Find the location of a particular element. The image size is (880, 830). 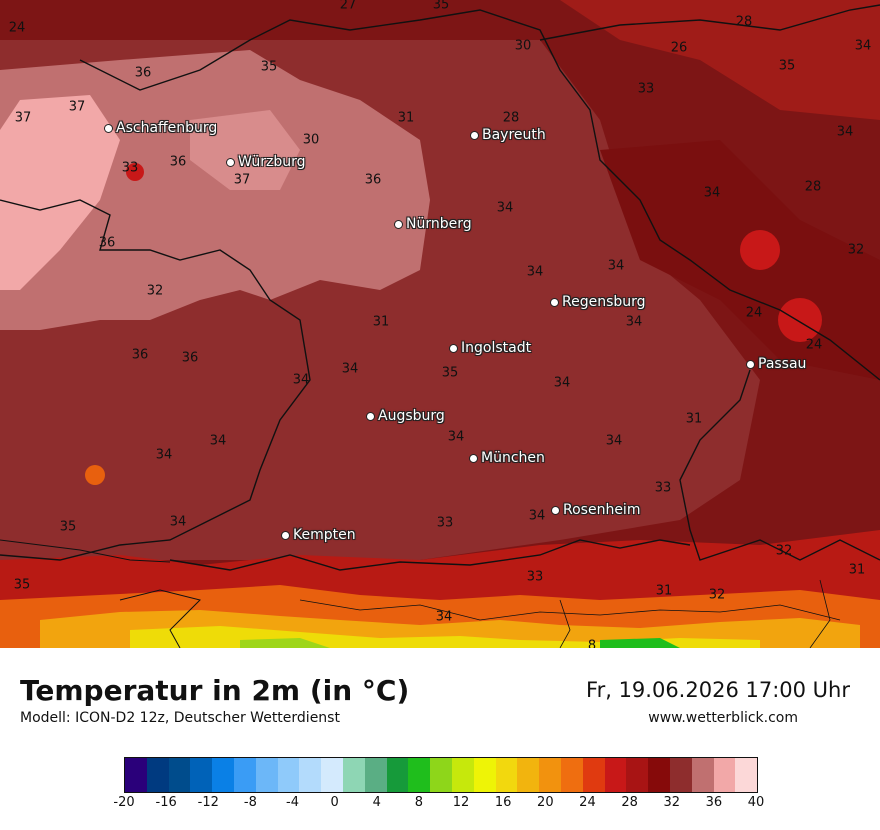

city-label: Bayreuth is located at coordinates (514, 135).